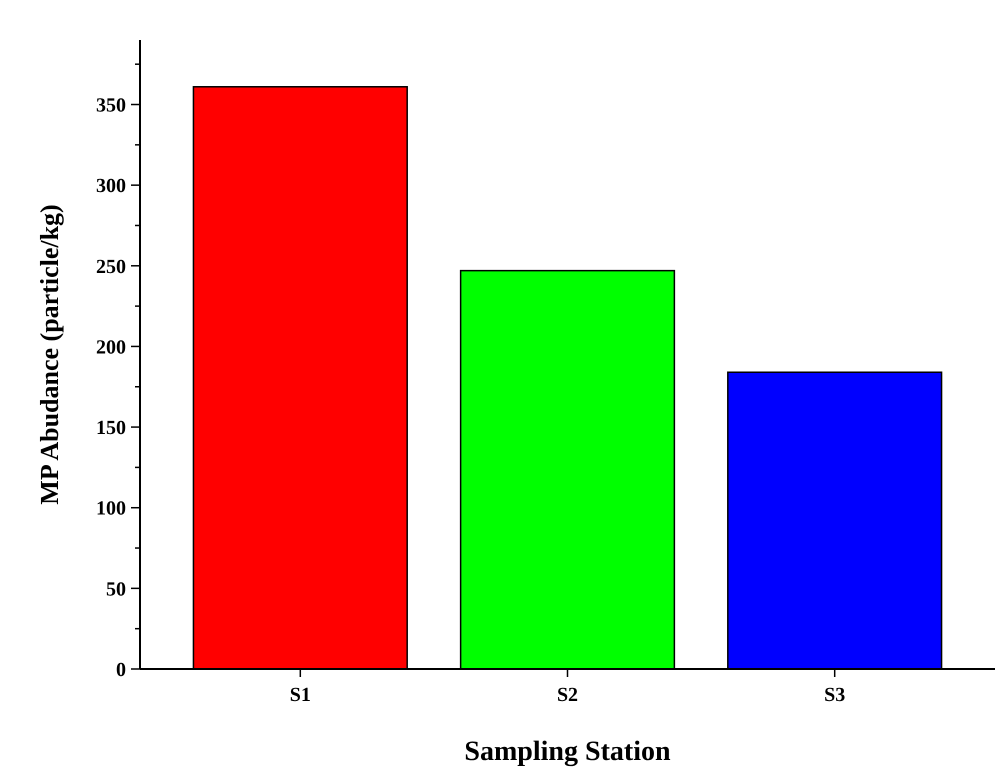  I want to click on y-tick-label: 0, so click(121, 670).